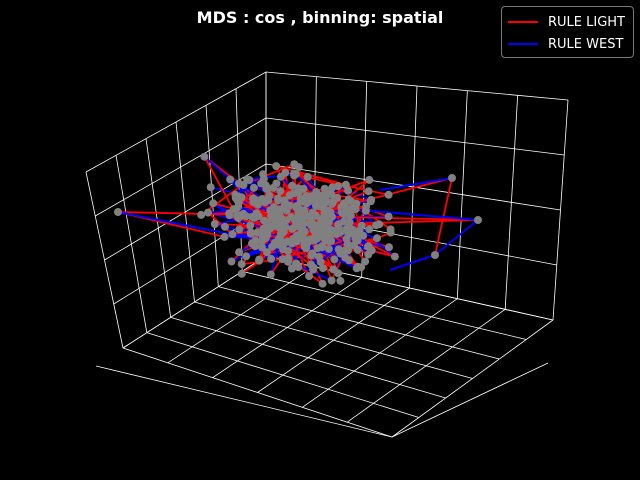 The height and width of the screenshot is (480, 640). What do you see at coordinates (470, 400) in the screenshot?
I see `axis-line` at bounding box center [470, 400].